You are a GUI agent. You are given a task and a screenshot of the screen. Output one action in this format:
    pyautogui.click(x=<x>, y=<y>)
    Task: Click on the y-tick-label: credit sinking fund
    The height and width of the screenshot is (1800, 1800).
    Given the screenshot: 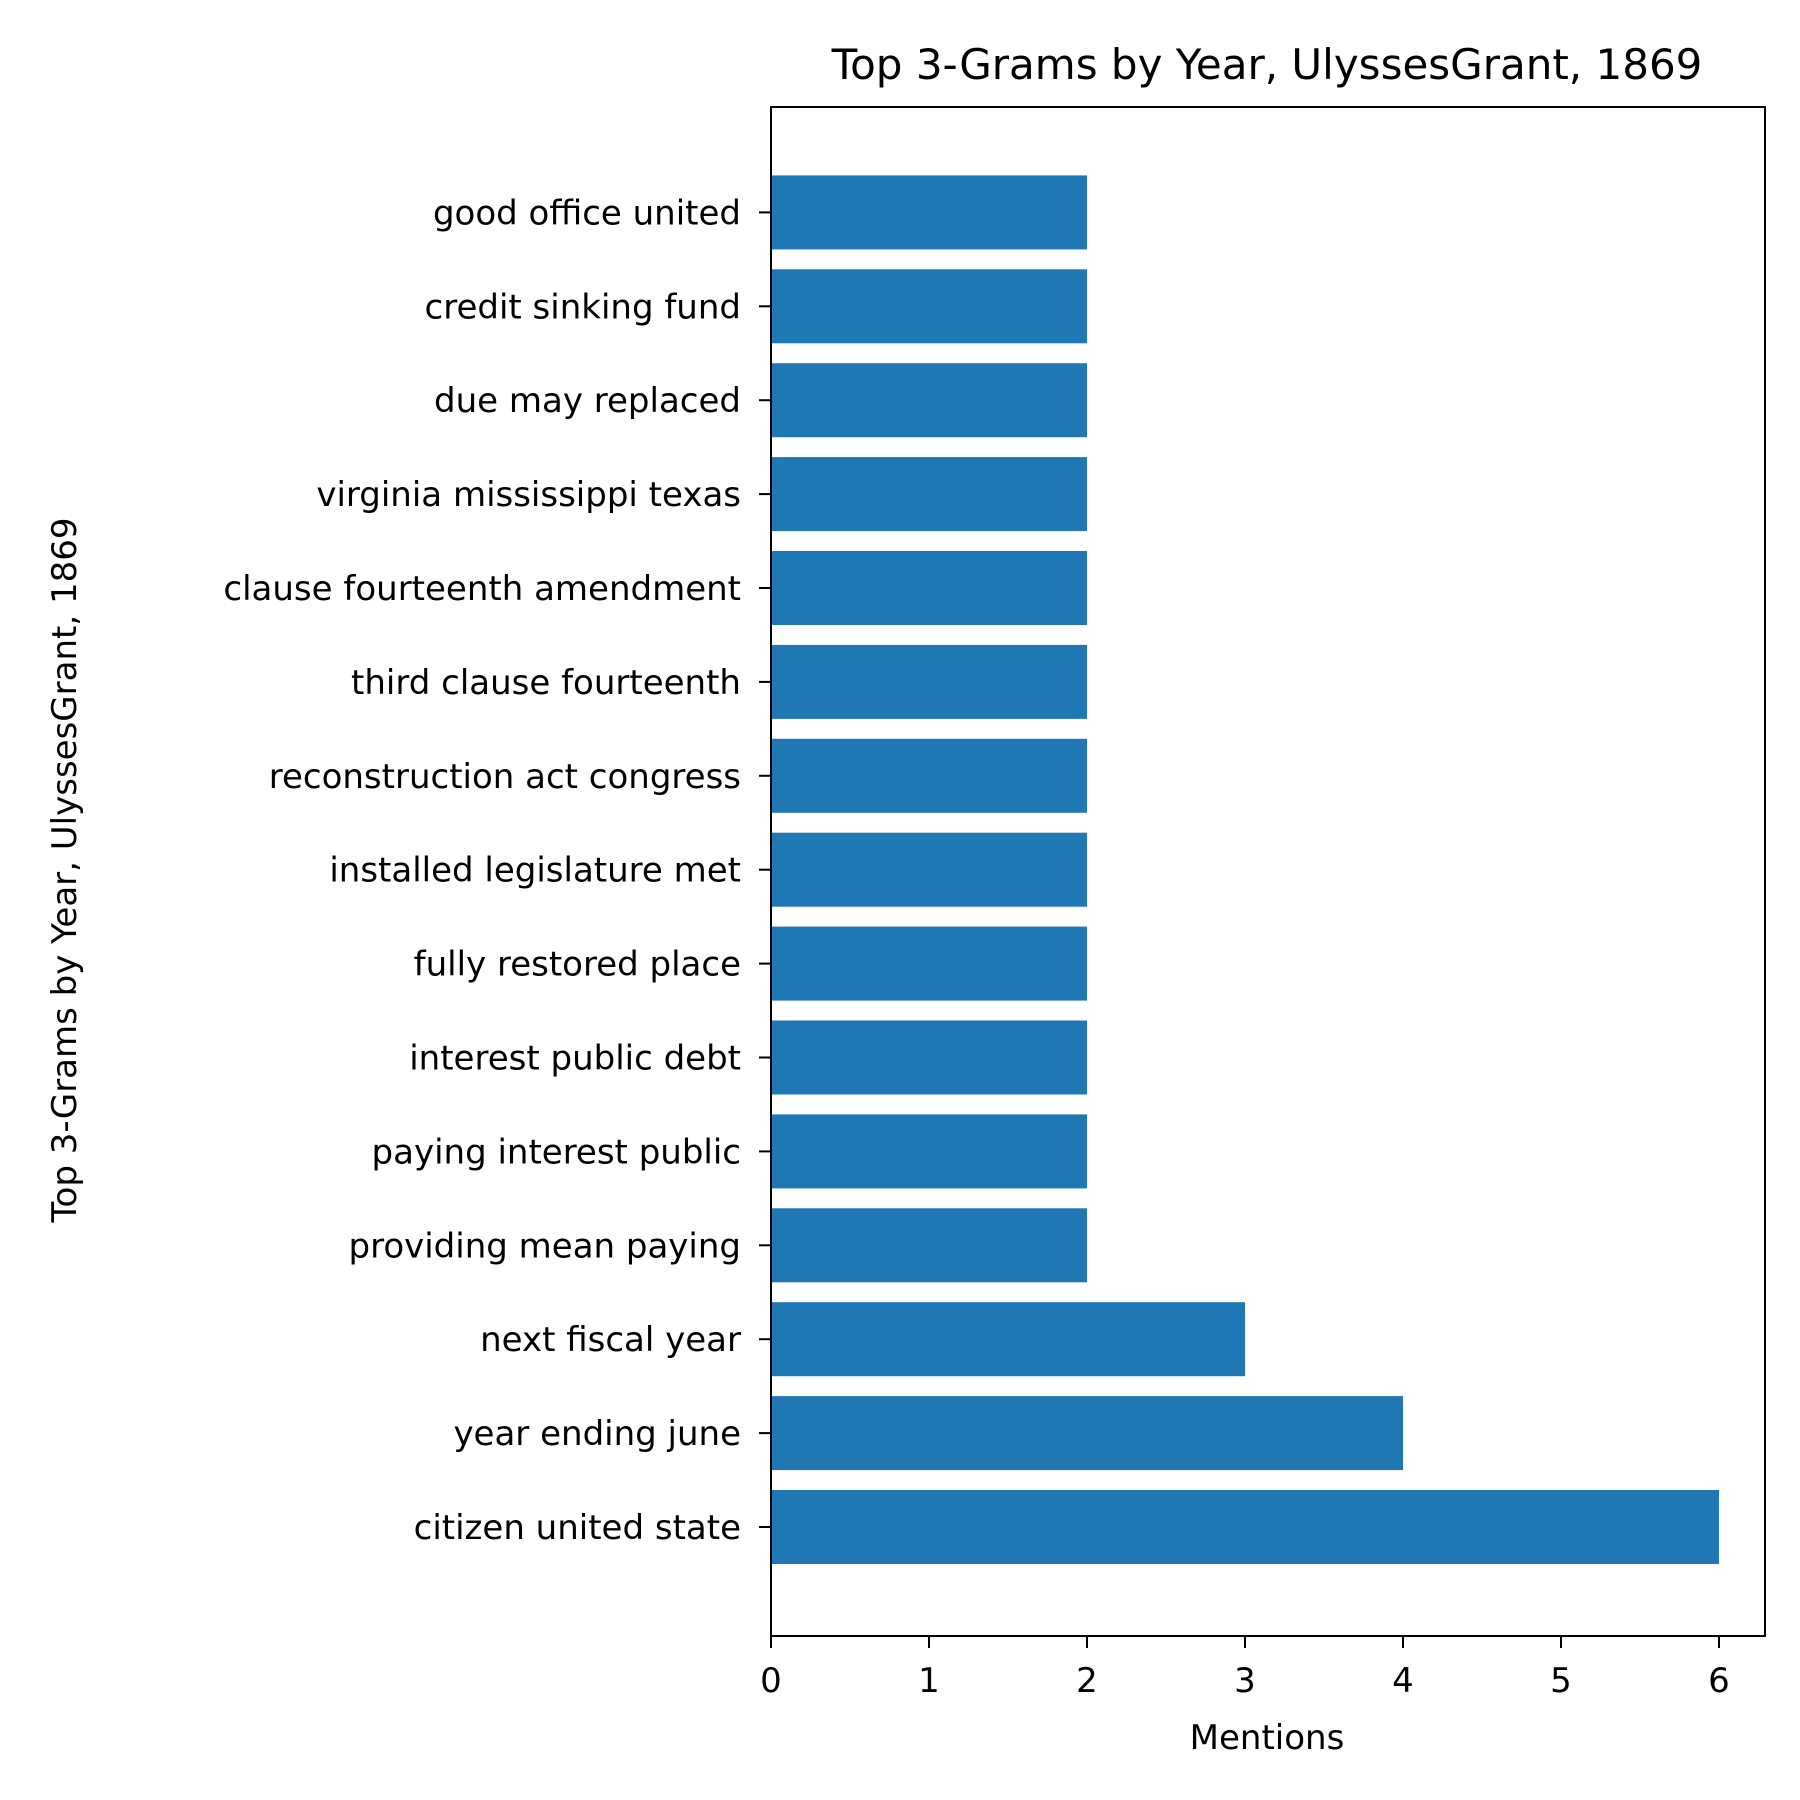 What is the action you would take?
    pyautogui.click(x=583, y=307)
    